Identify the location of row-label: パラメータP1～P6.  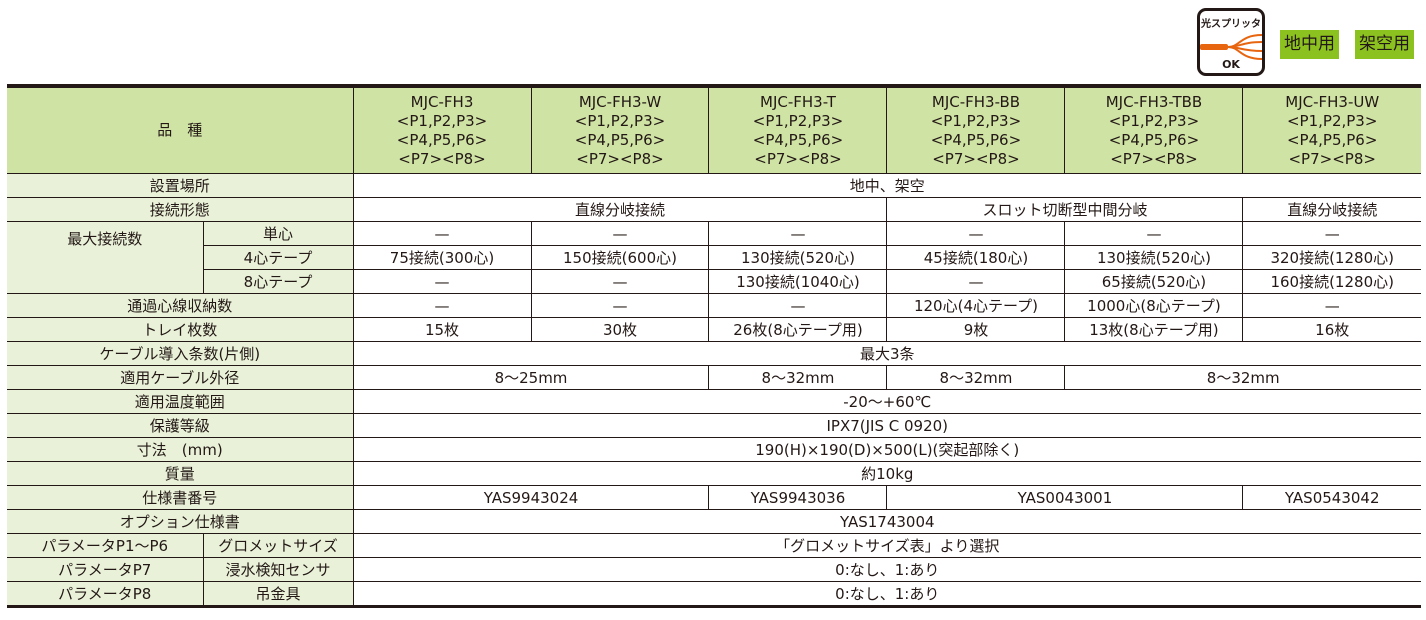
(105, 545).